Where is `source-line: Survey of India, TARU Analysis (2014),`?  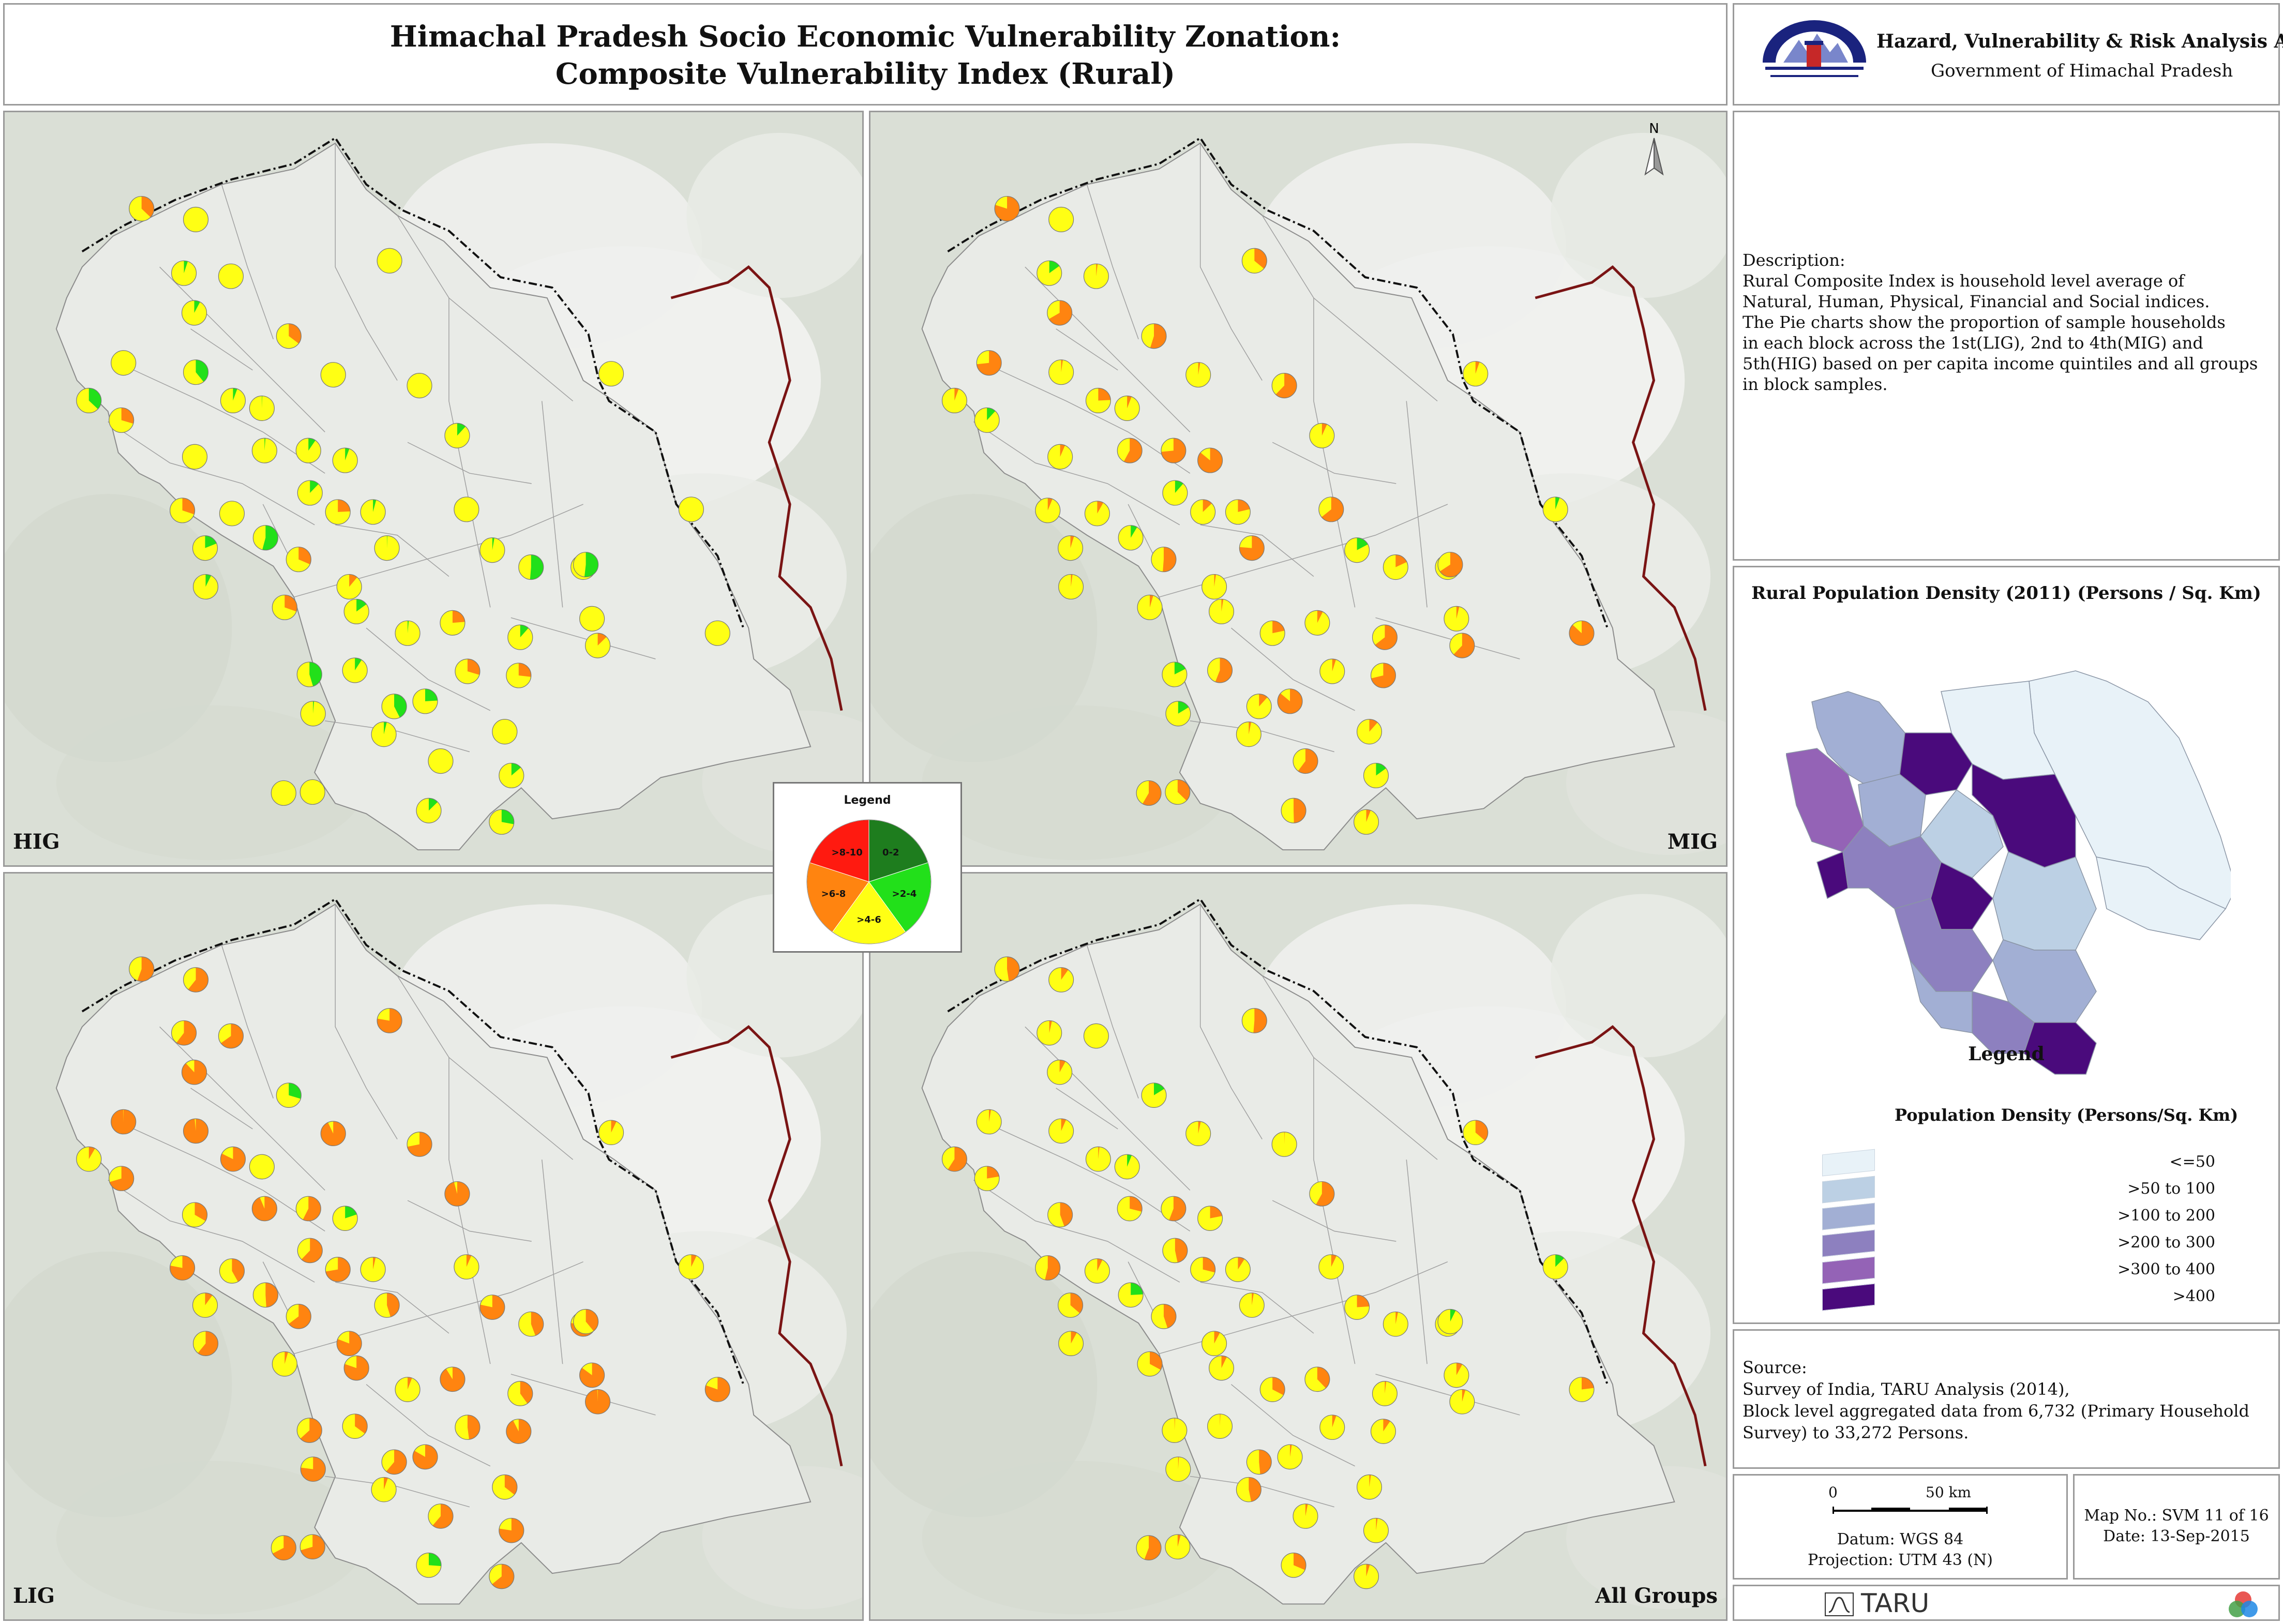
source-line: Survey of India, TARU Analysis (2014), is located at coordinates (1907, 1389).